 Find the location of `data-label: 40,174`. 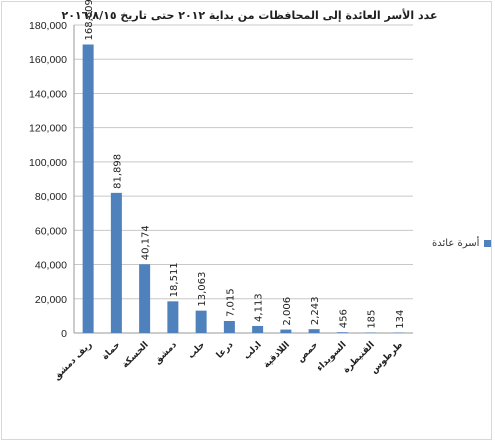

data-label: 40,174 is located at coordinates (146, 242).